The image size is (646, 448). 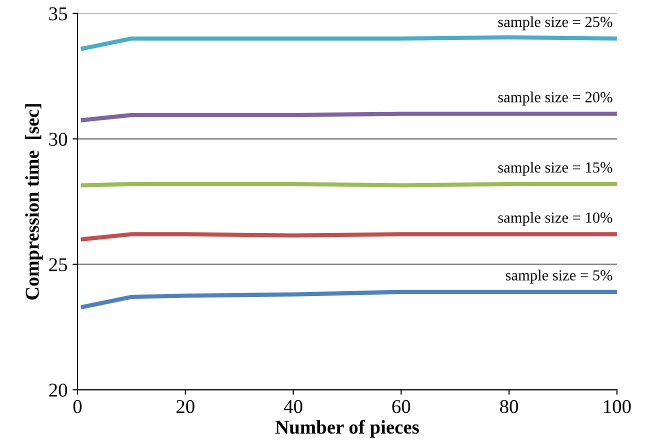 I want to click on y-tick-label: 35, so click(x=58, y=13).